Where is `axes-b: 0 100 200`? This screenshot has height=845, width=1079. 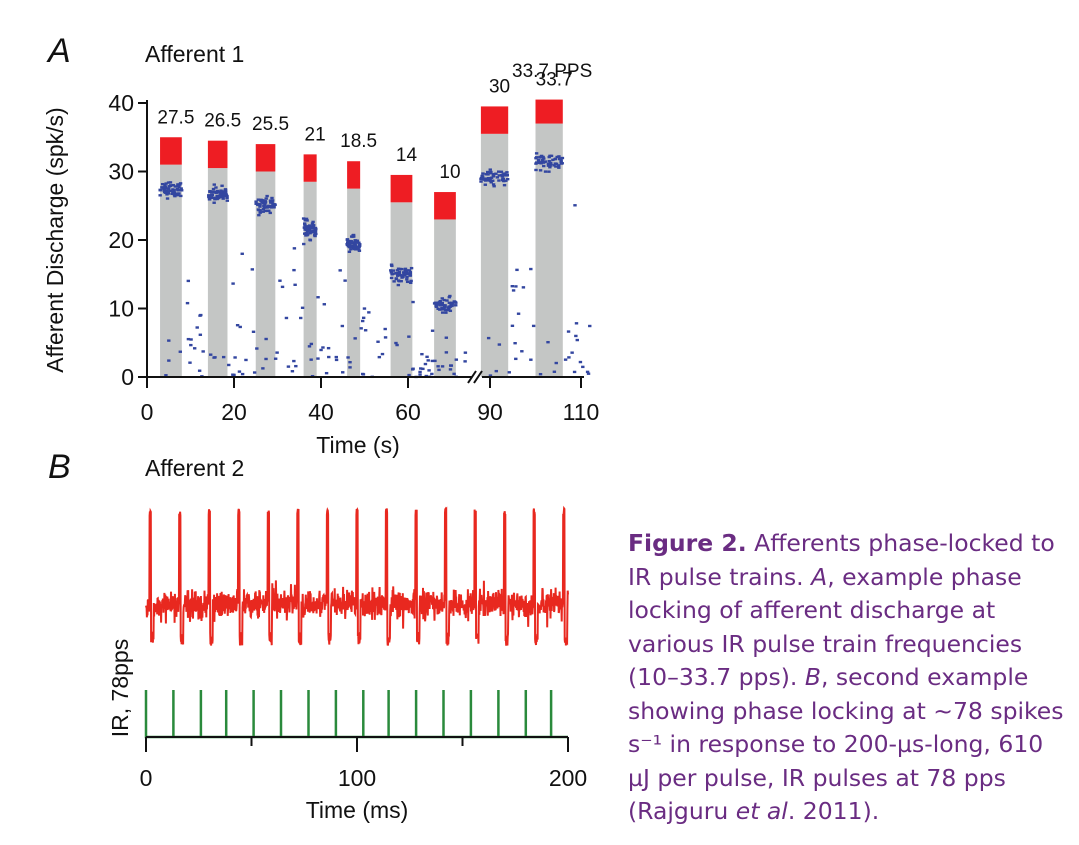
axes-b: 0 100 200 is located at coordinates (363, 763).